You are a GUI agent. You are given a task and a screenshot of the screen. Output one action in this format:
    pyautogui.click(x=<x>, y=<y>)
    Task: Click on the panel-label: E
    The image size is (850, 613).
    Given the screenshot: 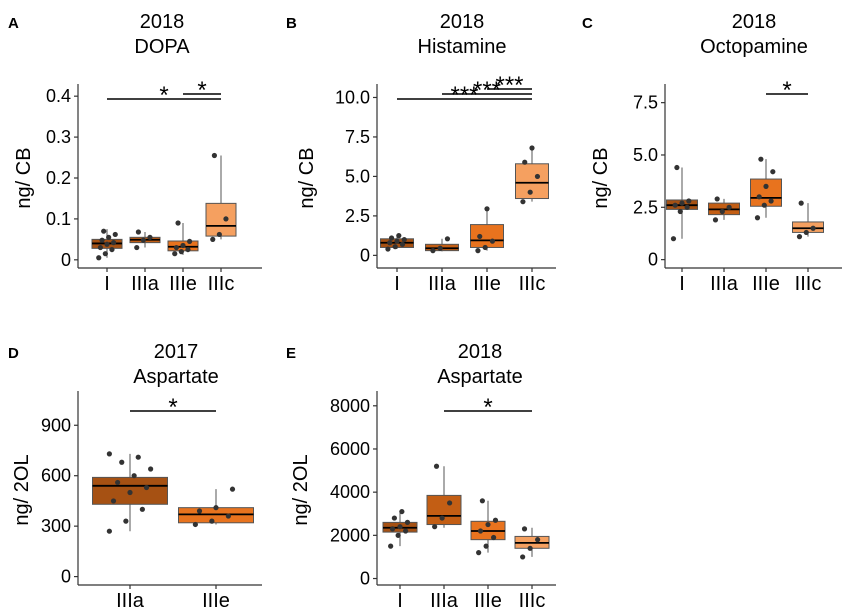 What is the action you would take?
    pyautogui.click(x=291, y=353)
    